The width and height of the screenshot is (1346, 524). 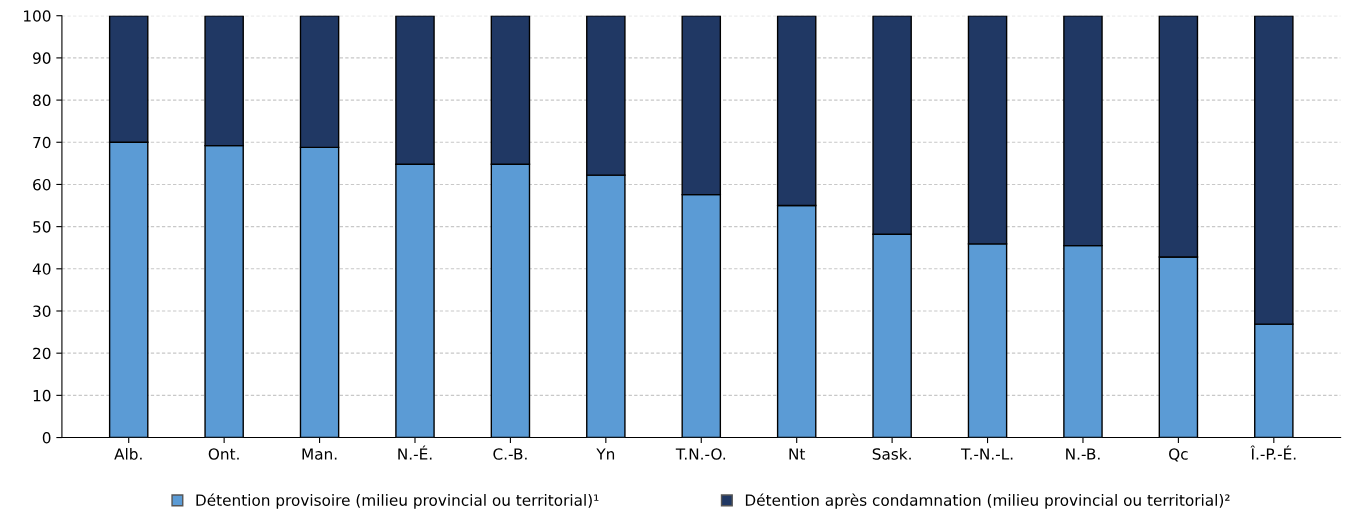 I want to click on y-tick-label: 10, so click(x=42, y=395).